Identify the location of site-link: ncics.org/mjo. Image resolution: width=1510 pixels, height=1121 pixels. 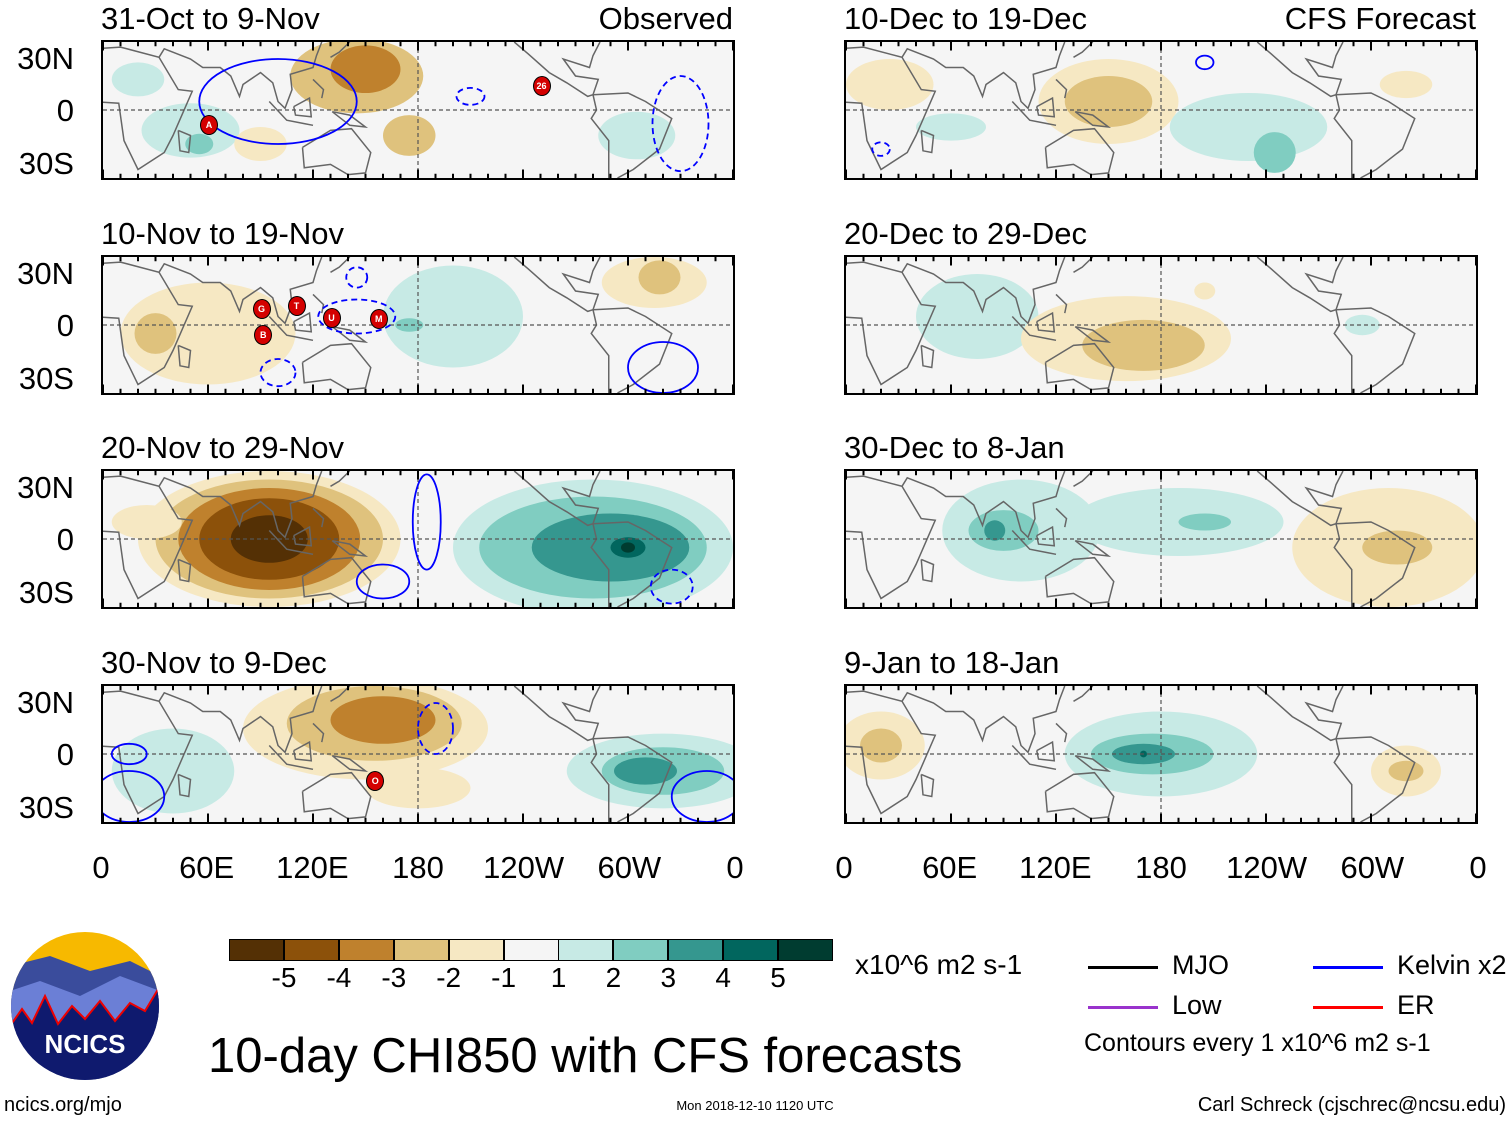
(63, 1105).